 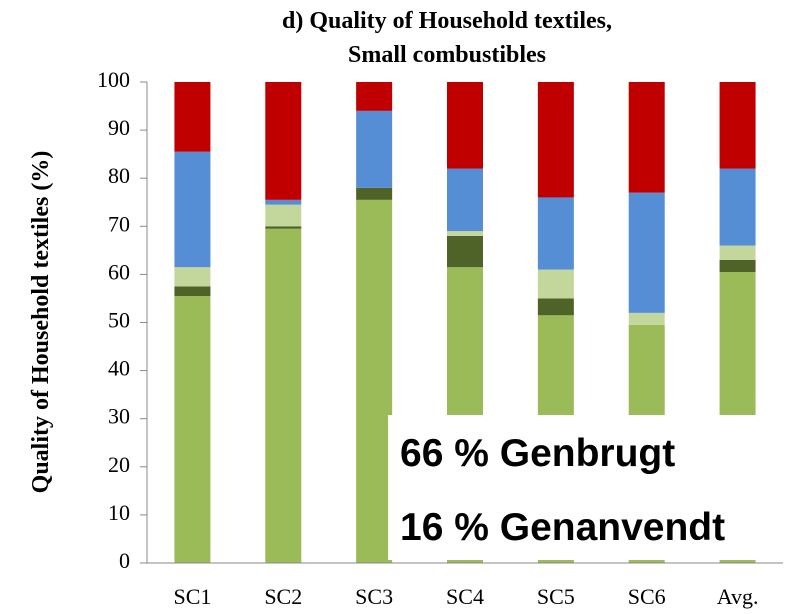 I want to click on annotation: 66 % Genbrugt, so click(x=537, y=453).